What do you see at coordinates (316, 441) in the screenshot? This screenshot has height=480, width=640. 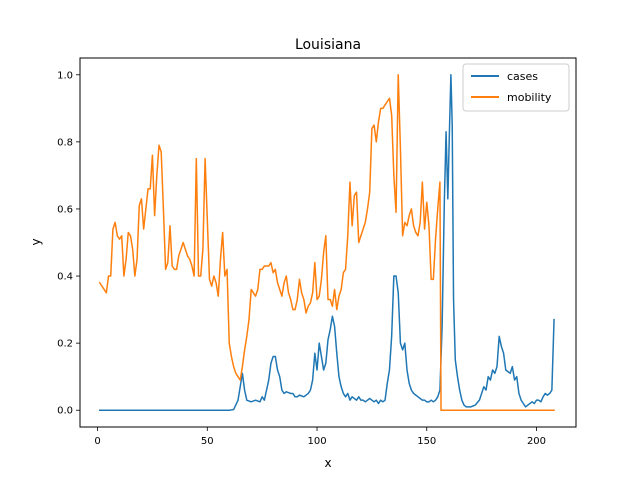 I see `x-tick-label: 100` at bounding box center [316, 441].